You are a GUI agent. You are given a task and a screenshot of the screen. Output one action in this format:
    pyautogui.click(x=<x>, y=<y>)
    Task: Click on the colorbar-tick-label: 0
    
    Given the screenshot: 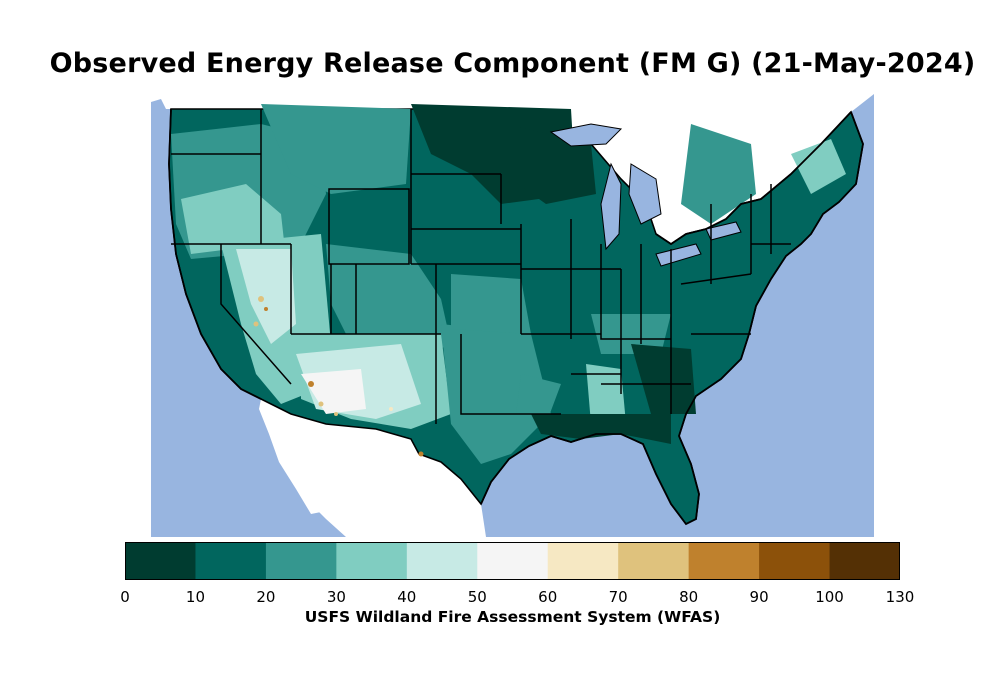 What is the action you would take?
    pyautogui.click(x=125, y=597)
    